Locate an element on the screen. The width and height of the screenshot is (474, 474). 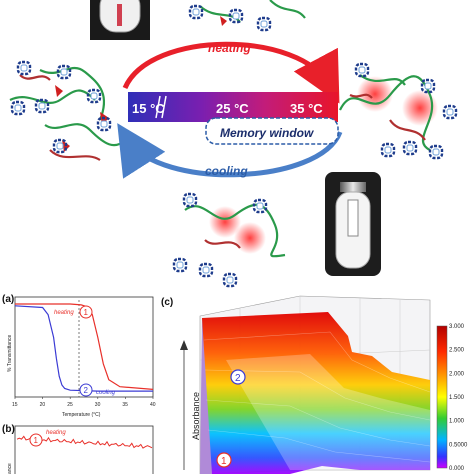
panel-a-marker-cooling is located at coordinates (86, 390).